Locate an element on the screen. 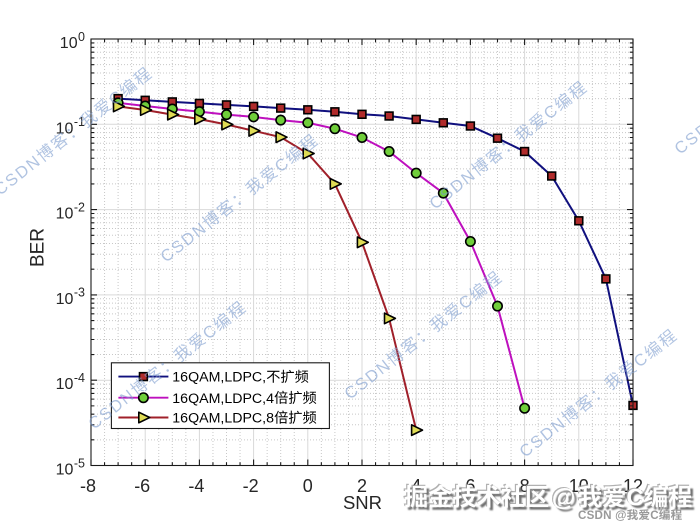 This screenshot has width=700, height=525. svg-text: 16QAM,LDPC, is located at coordinates (219, 378).